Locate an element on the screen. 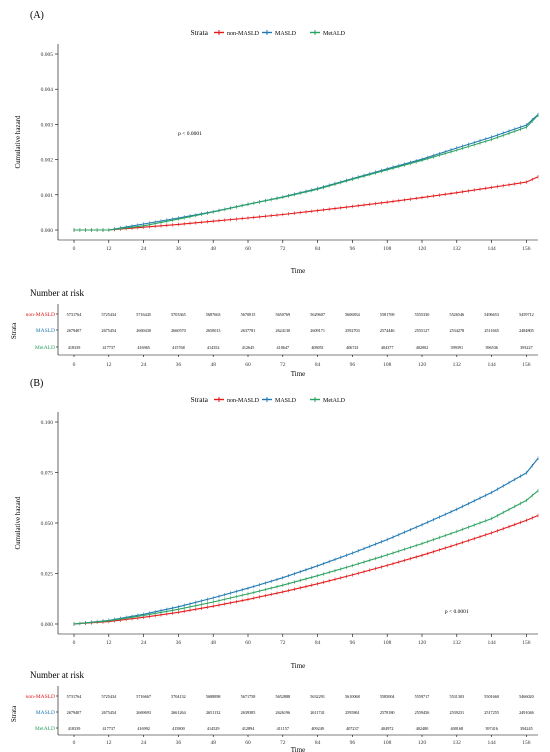 The width and height of the screenshot is (550, 752). x-tick-label: 156 is located at coordinates (526, 249).